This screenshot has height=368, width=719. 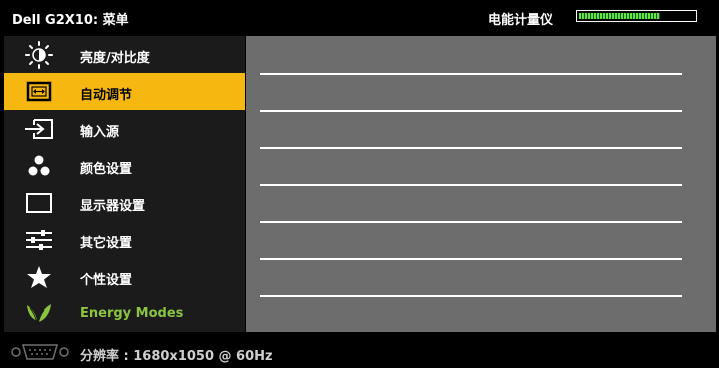 I want to click on menu-item-color-settings: 颜色设置, so click(x=124, y=165).